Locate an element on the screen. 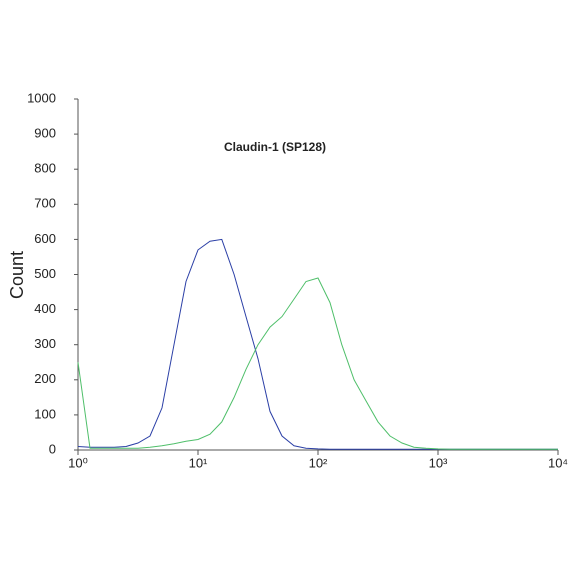 This screenshot has width=584, height=584. y-tick-label: 200 is located at coordinates (45, 378).